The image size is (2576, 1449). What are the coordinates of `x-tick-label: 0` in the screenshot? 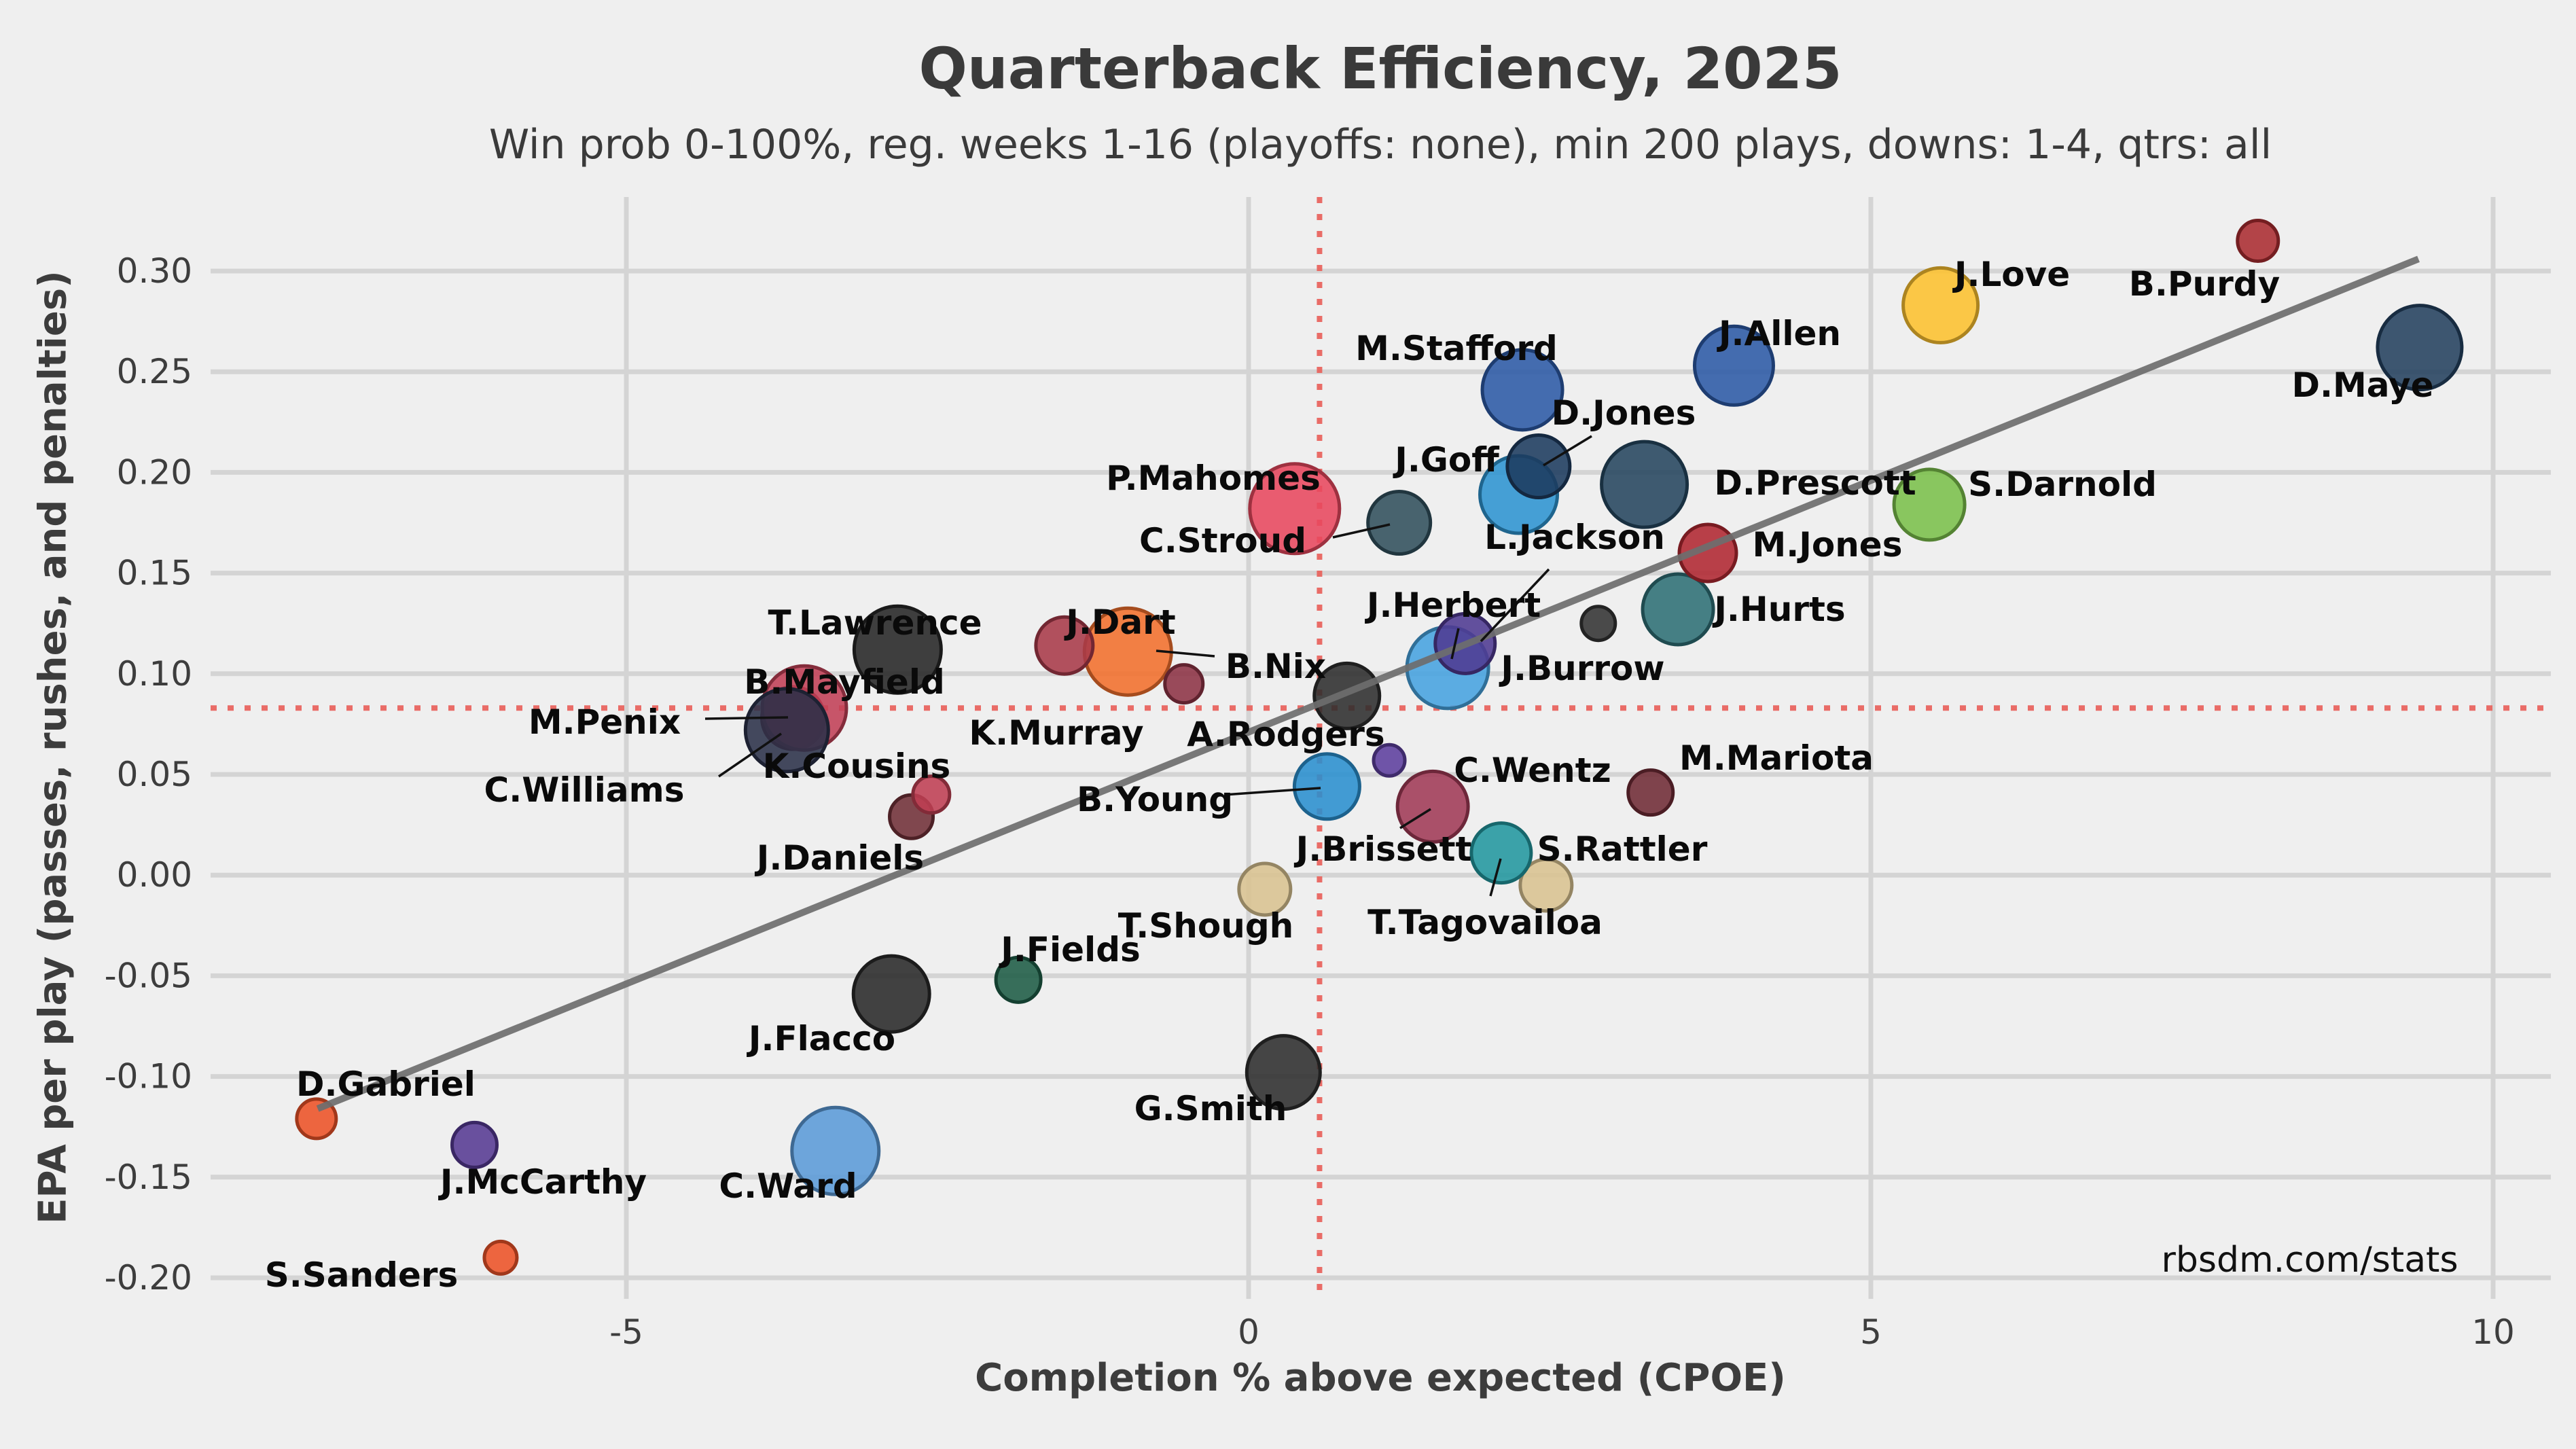 It's located at (1248, 1332).